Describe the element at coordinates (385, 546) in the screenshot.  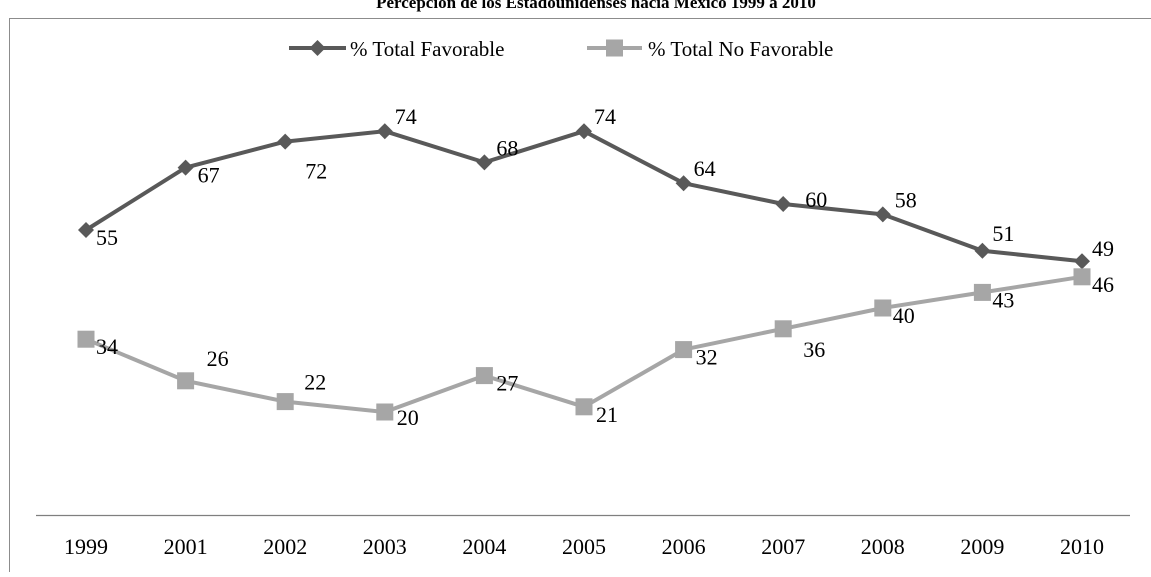
I see `x-tick-label-2003: 2003` at that location.